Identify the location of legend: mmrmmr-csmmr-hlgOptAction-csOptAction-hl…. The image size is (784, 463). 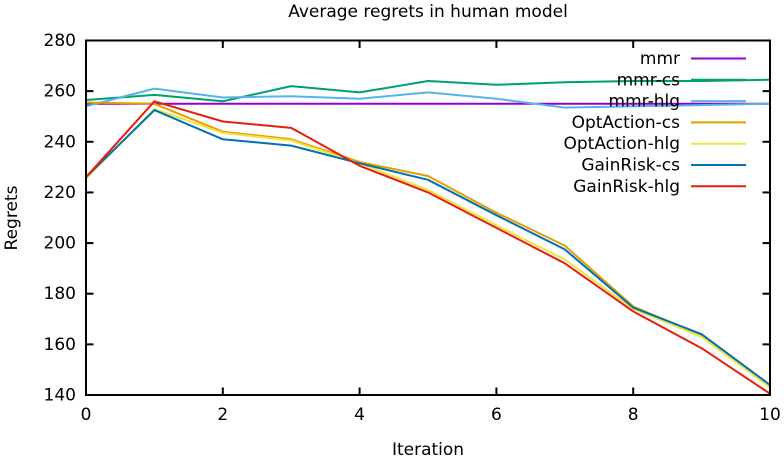
(654, 123).